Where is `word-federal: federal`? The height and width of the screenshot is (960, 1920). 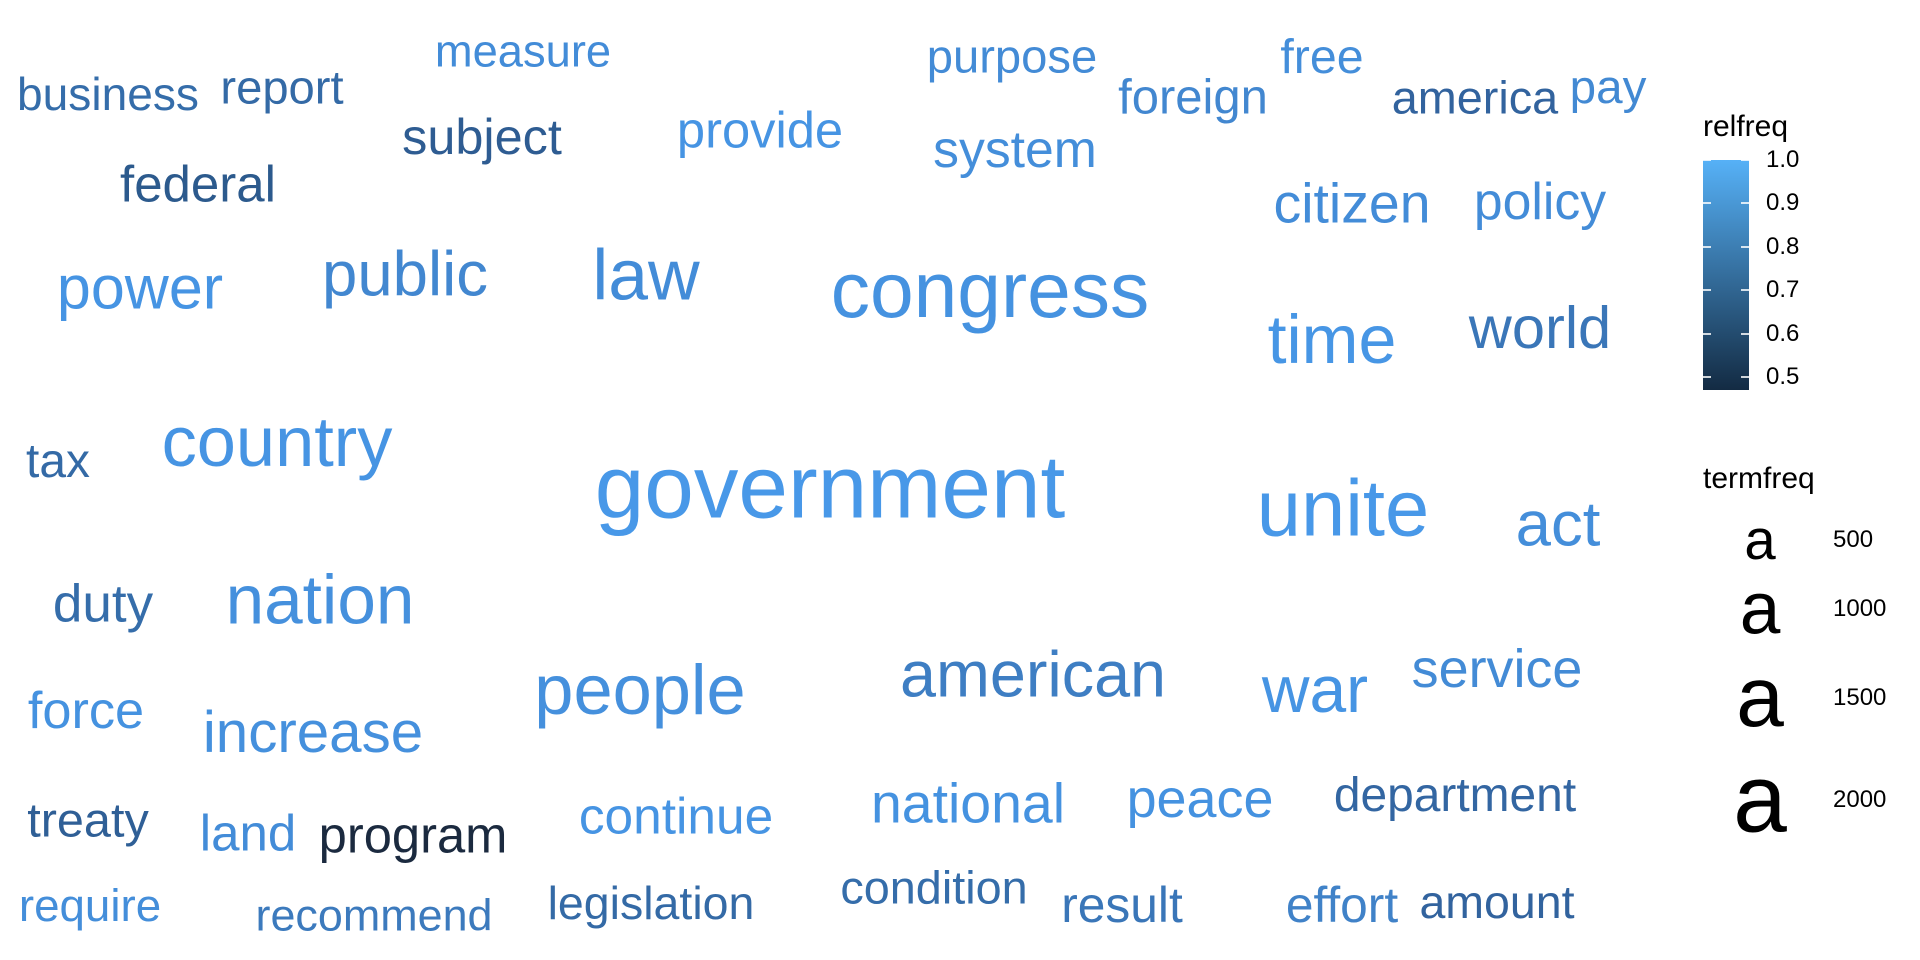 word-federal: federal is located at coordinates (198, 184).